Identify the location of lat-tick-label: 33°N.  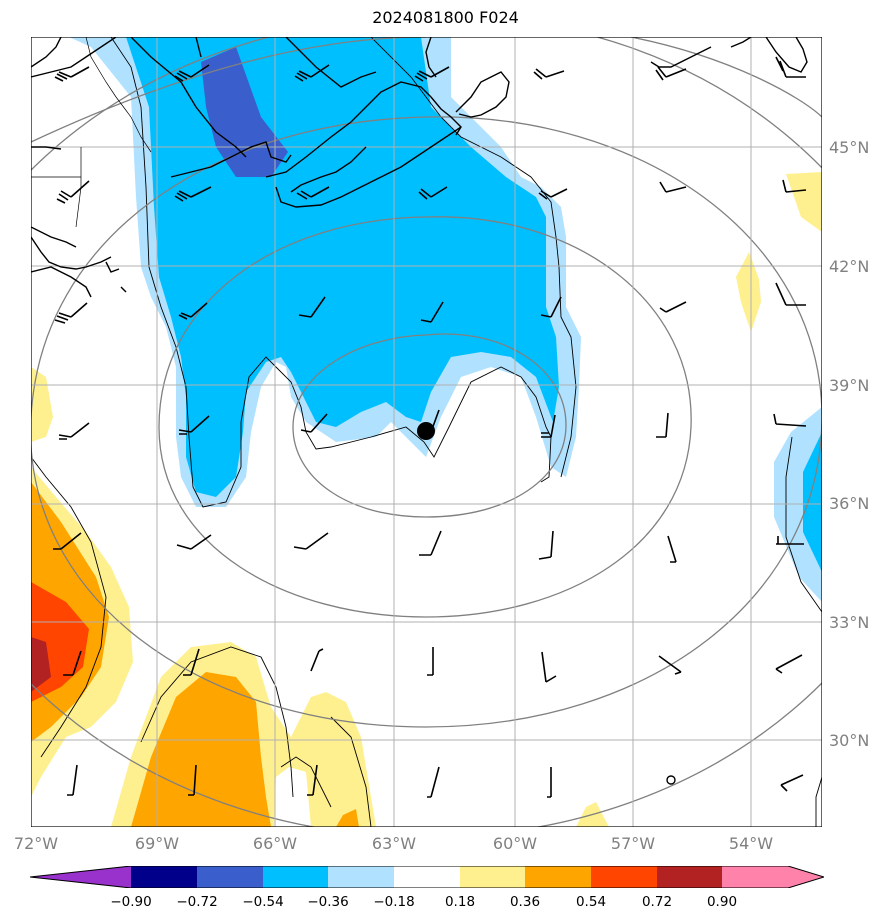
(849, 622).